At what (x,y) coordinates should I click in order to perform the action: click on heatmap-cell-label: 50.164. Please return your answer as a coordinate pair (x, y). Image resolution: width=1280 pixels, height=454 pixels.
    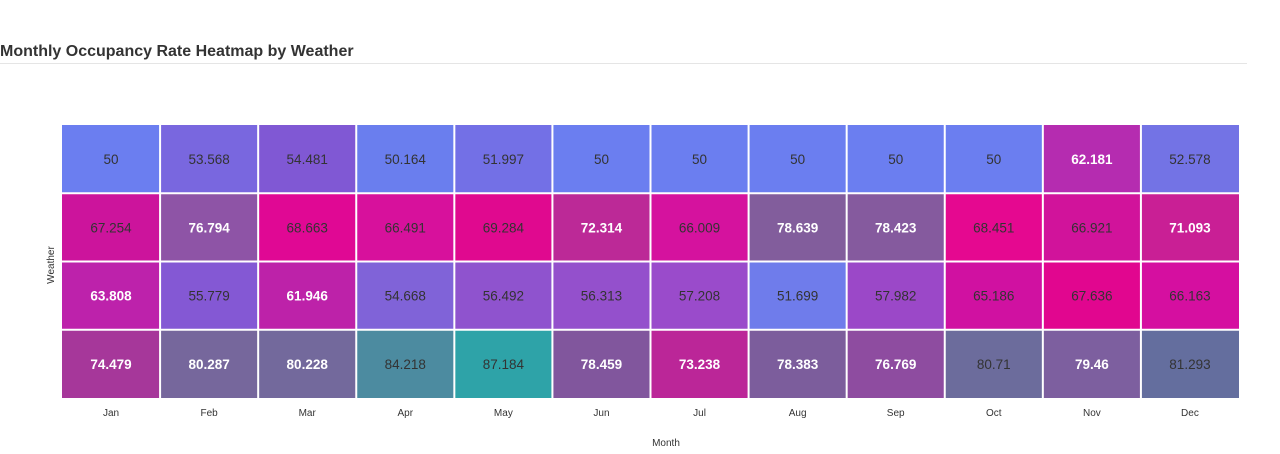
    Looking at the image, I should click on (406, 159).